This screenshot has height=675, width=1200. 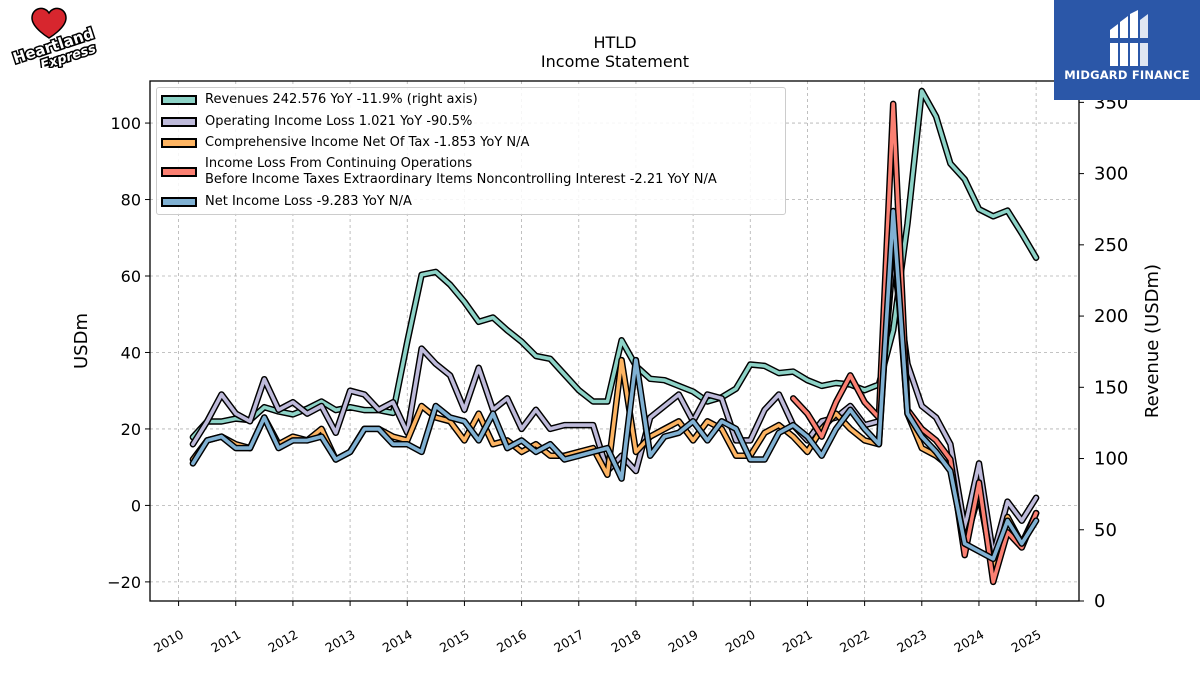 I want to click on x-tick-label: 2022, so click(x=854, y=641).